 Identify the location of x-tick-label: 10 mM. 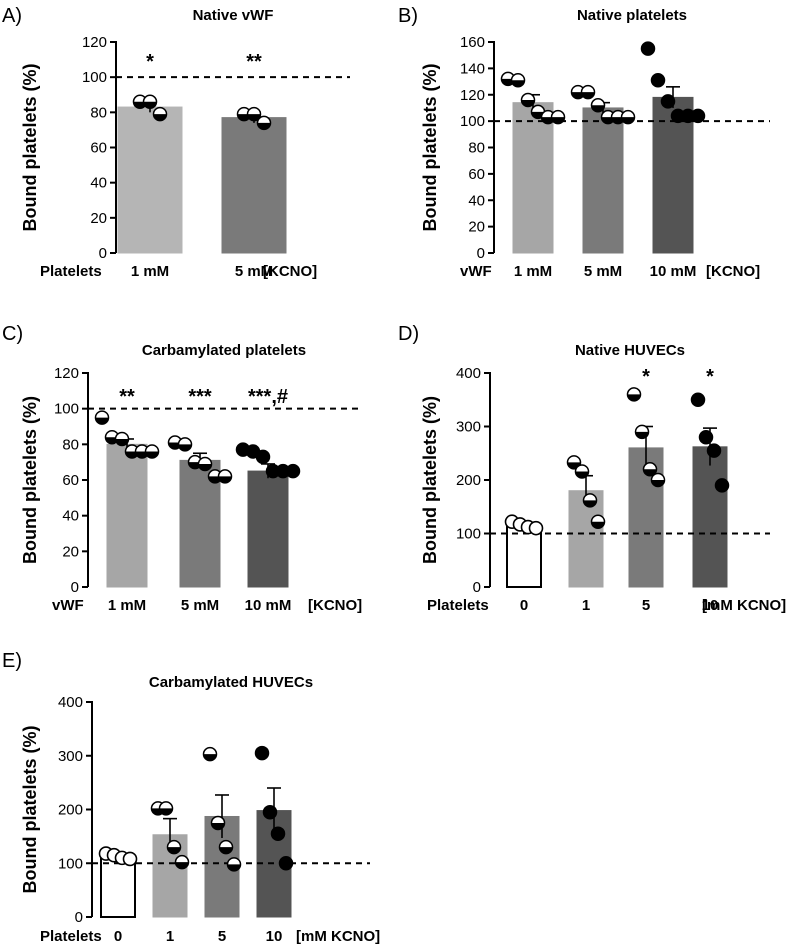
(673, 271).